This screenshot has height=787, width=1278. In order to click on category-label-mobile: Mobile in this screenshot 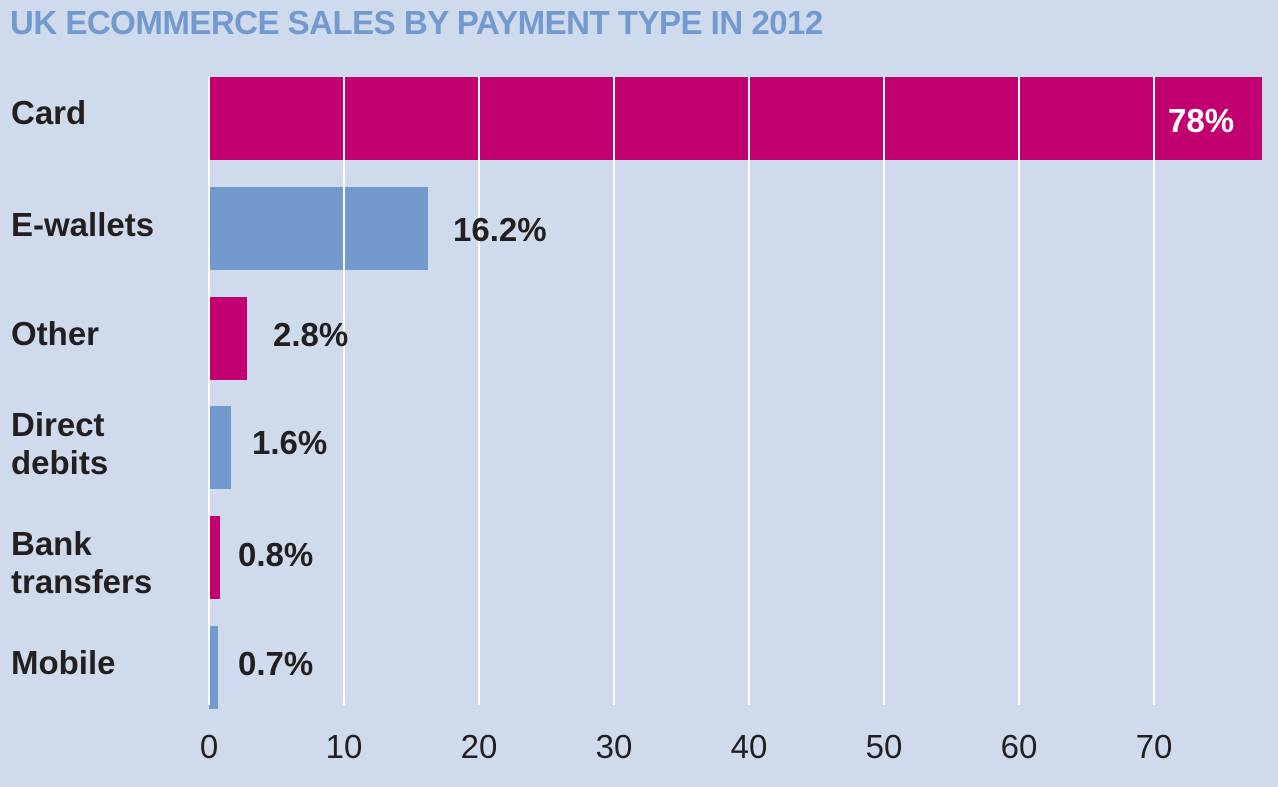, I will do `click(63, 662)`.